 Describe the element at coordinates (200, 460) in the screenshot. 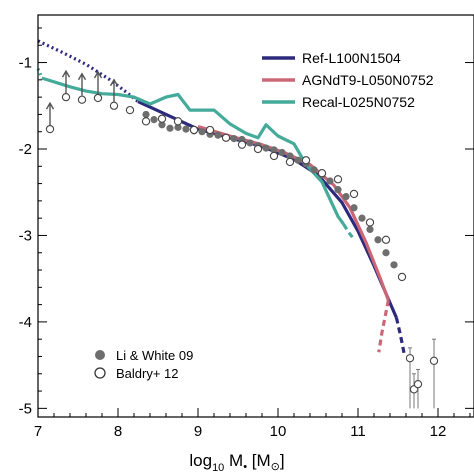

I see `x-axis-label-log: log` at that location.